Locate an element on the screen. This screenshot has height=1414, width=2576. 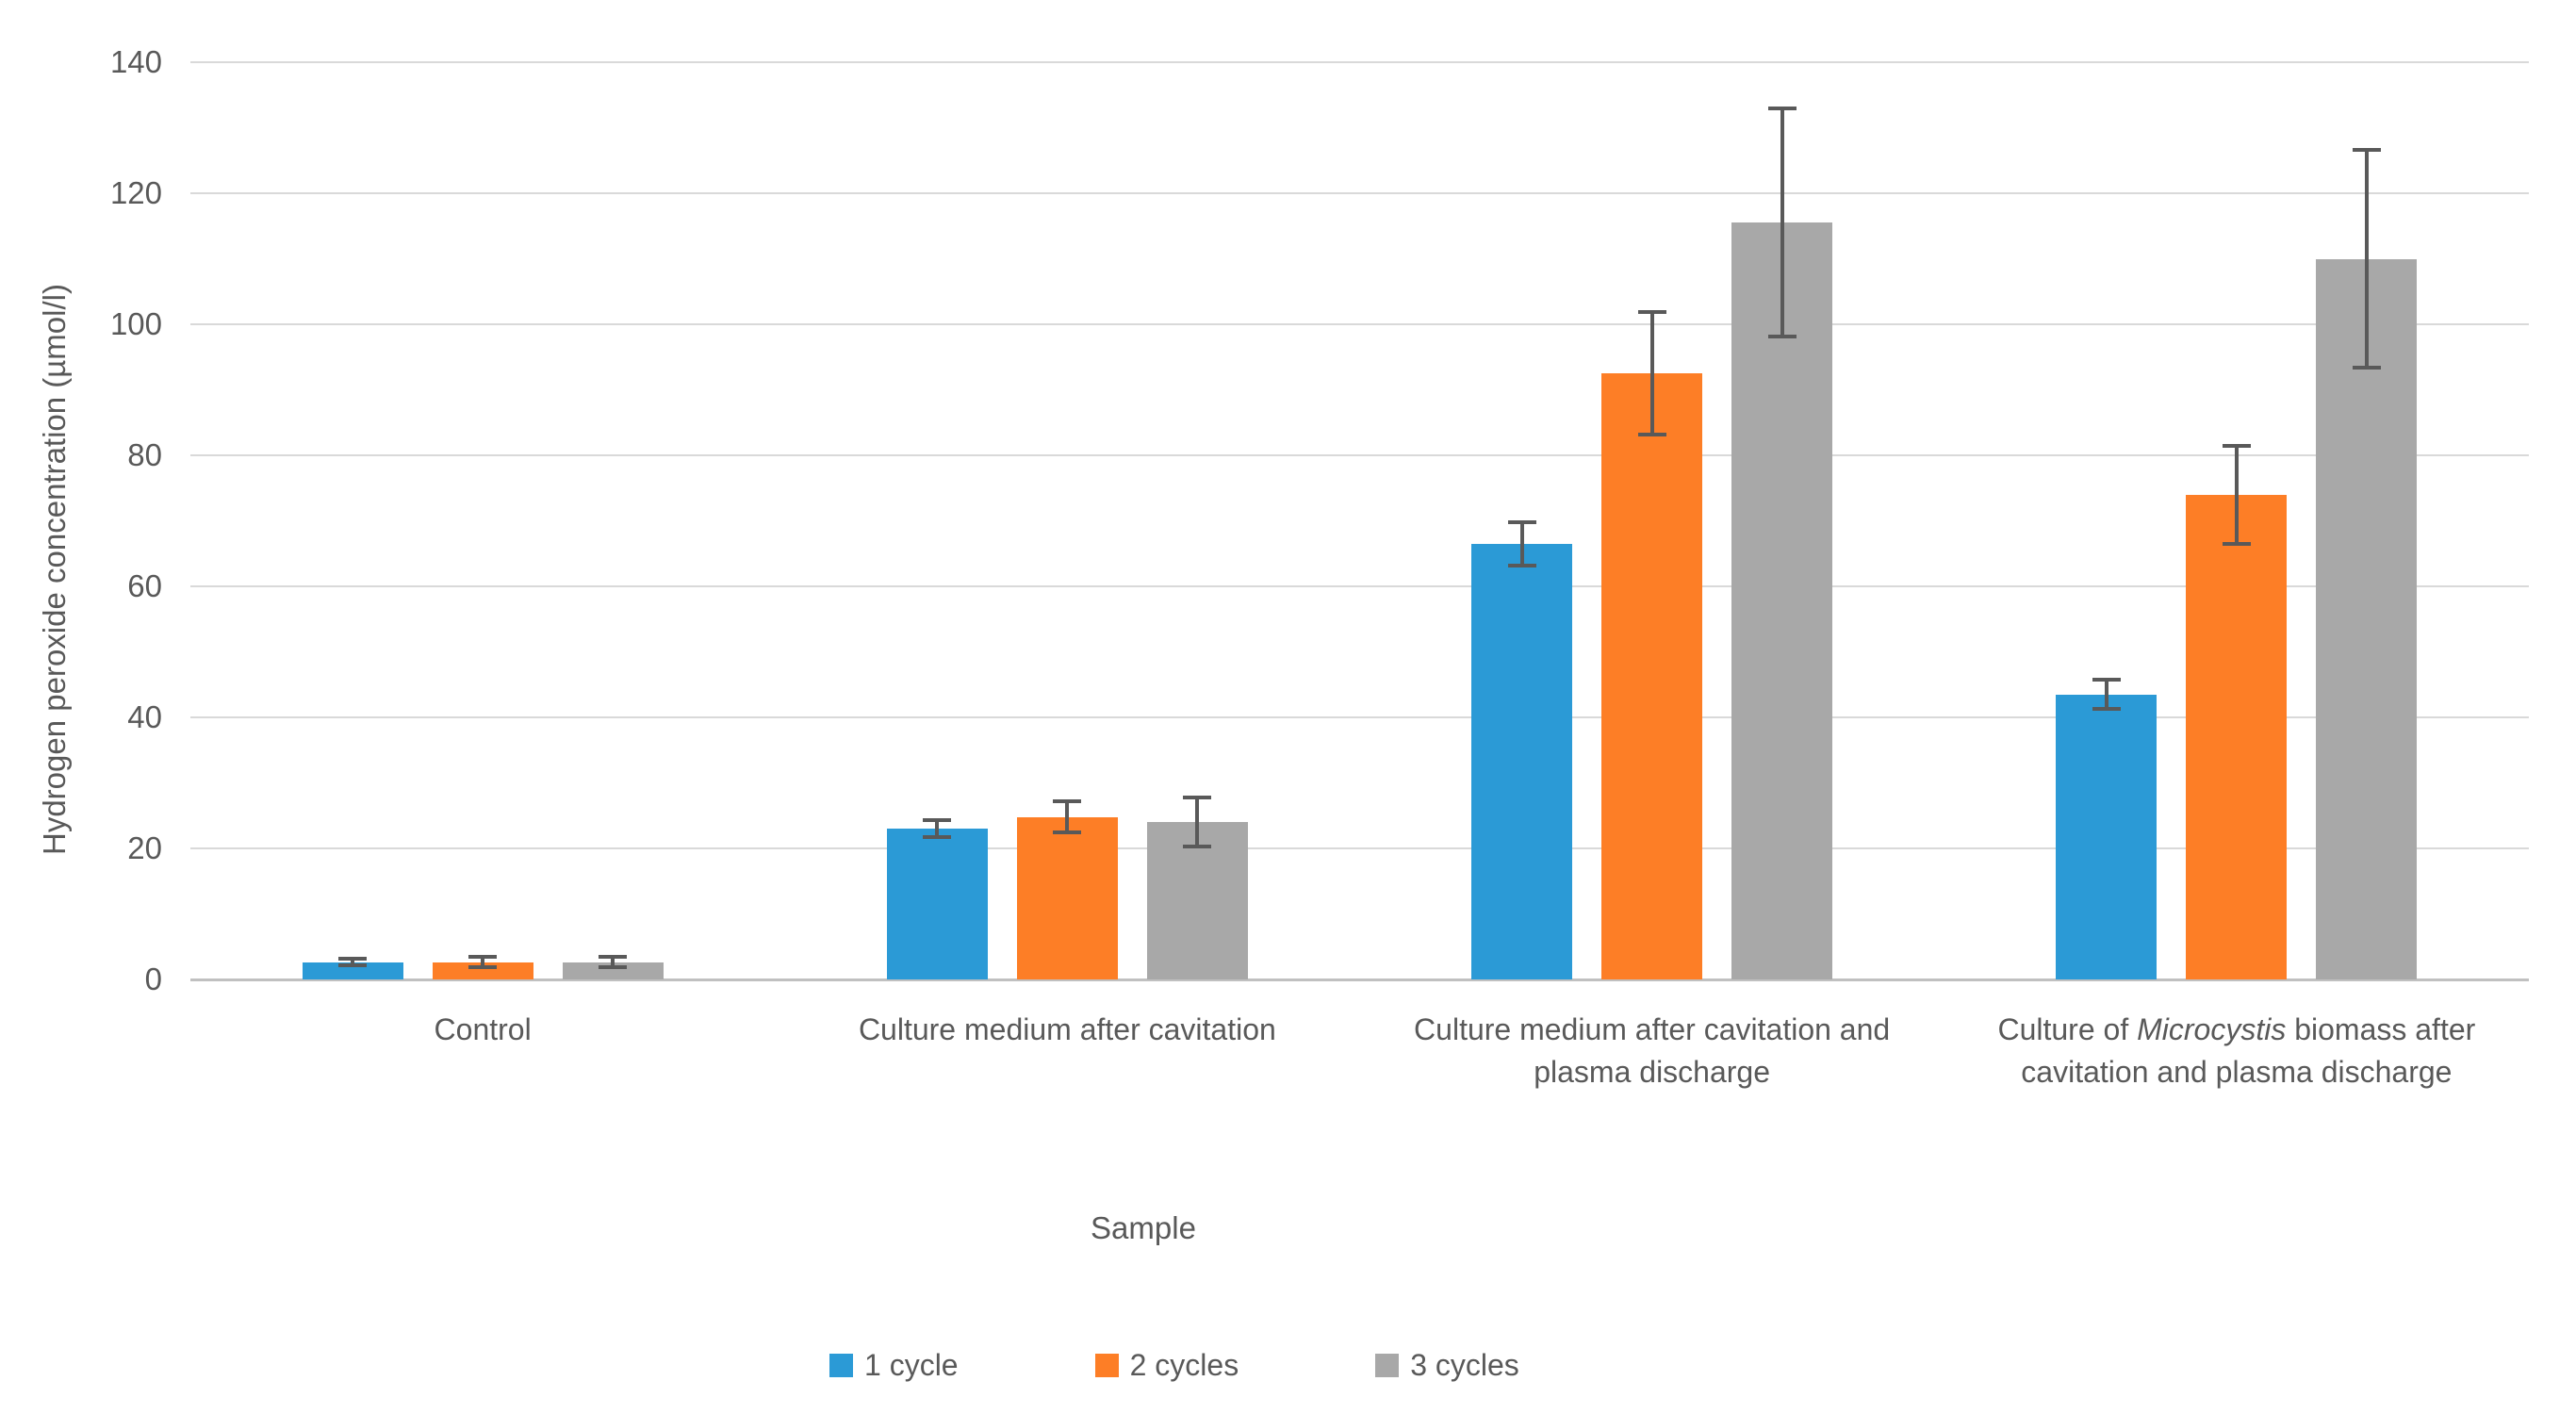
legend-item: 1 cycle is located at coordinates (894, 1365).